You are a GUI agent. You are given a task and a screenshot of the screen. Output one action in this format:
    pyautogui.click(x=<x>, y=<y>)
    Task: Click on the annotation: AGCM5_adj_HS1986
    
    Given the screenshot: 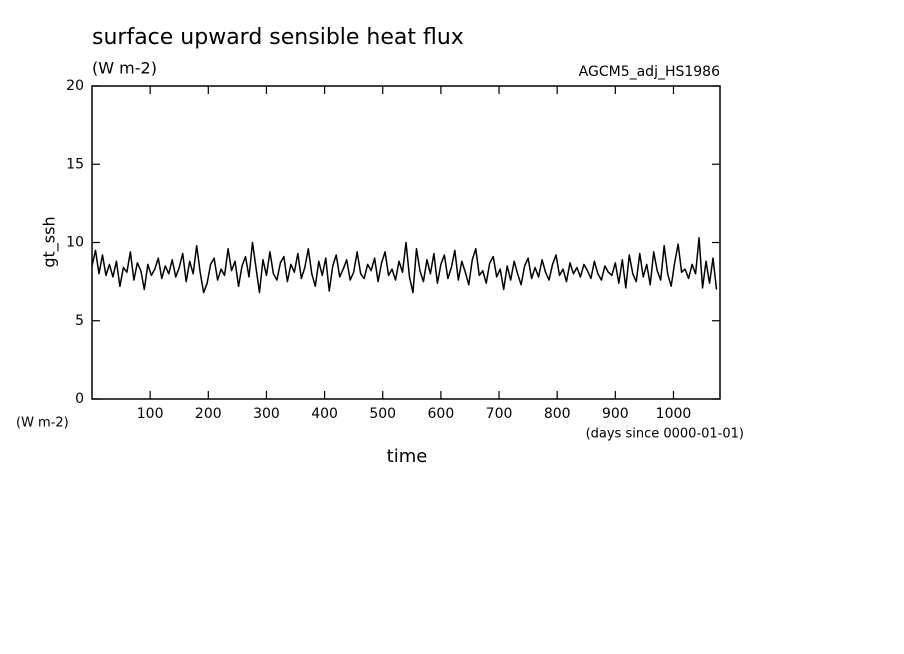 What is the action you would take?
    pyautogui.click(x=649, y=72)
    